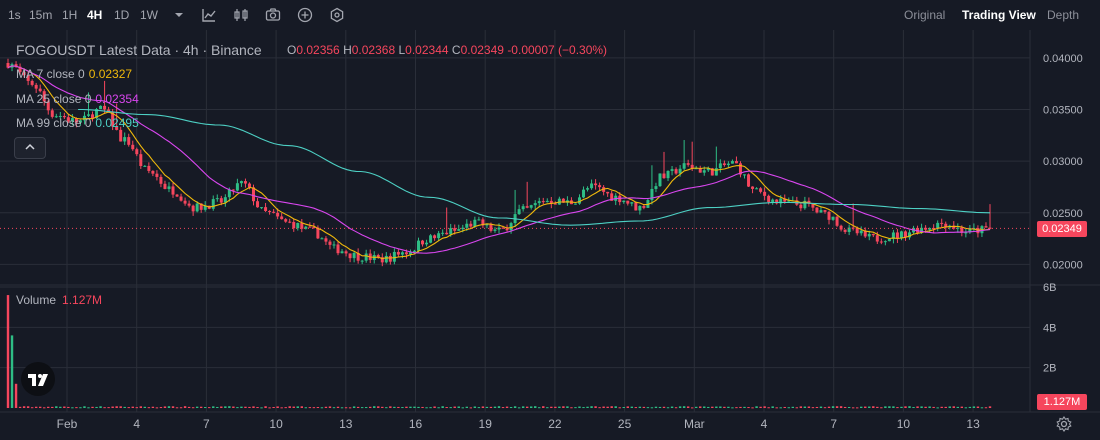 The width and height of the screenshot is (1100, 440). Describe the element at coordinates (14, 15) in the screenshot. I see `interval-1s: 1s` at that location.